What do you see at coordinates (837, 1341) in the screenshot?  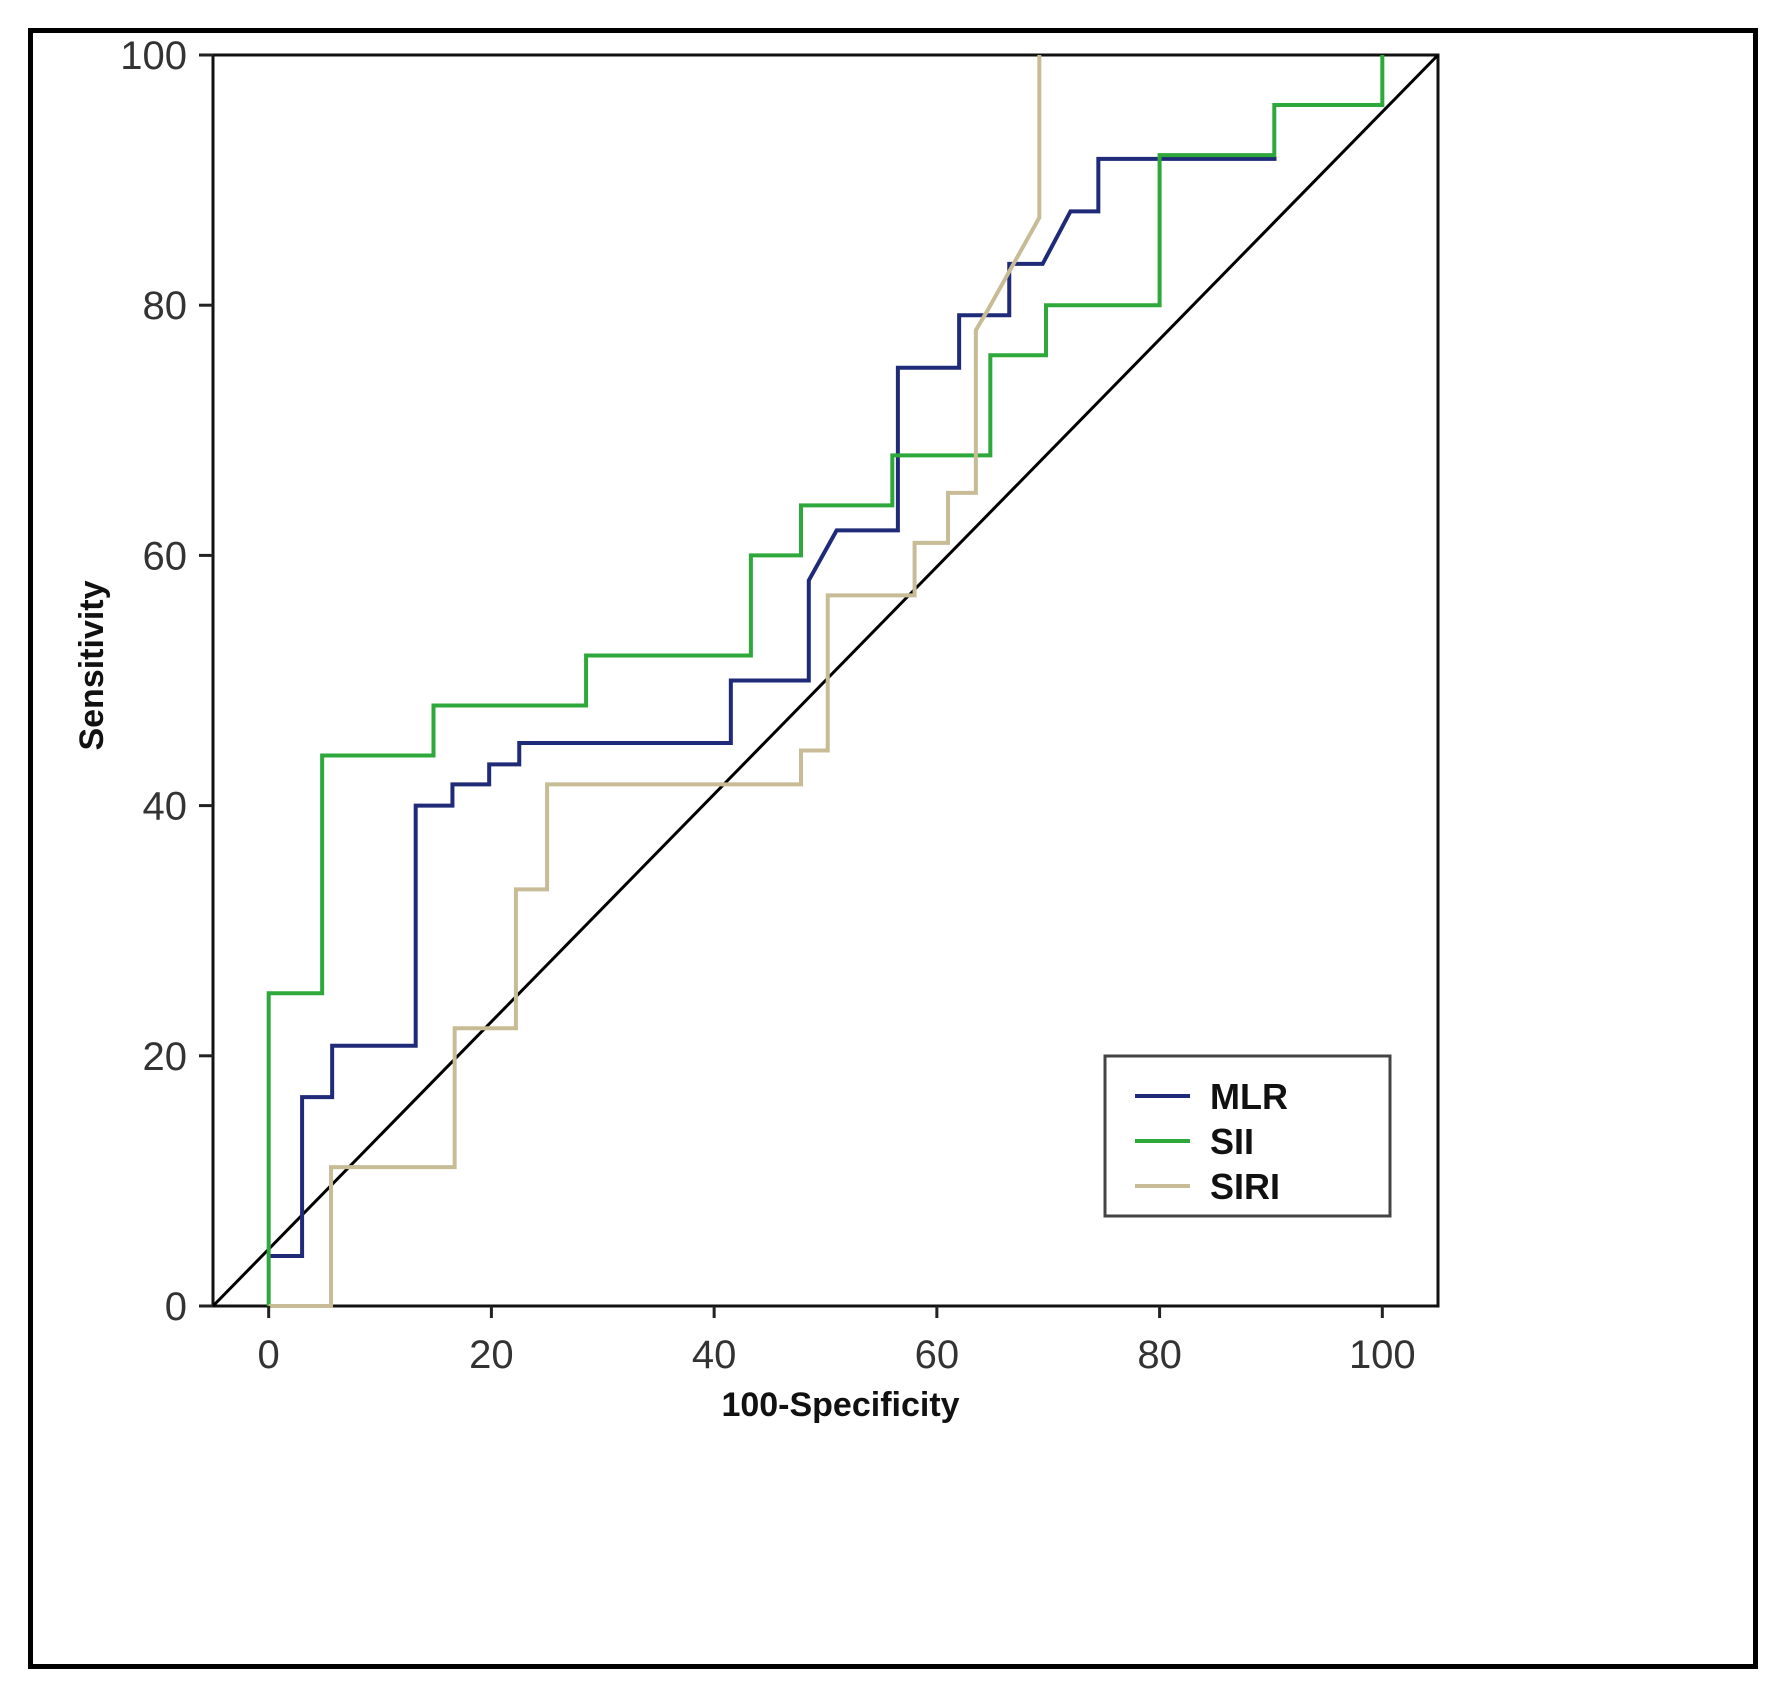 I see `x-axis: 0 20 40 60 80 100` at bounding box center [837, 1341].